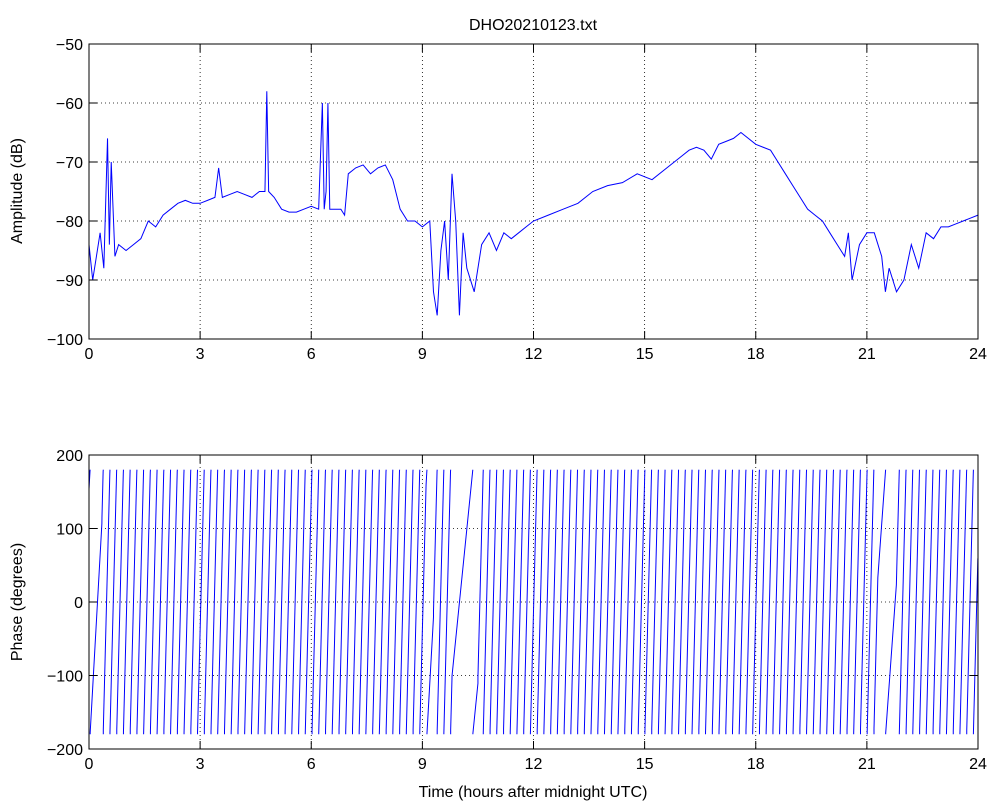  I want to click on amplitude-x-tick-label: 0, so click(89, 354).